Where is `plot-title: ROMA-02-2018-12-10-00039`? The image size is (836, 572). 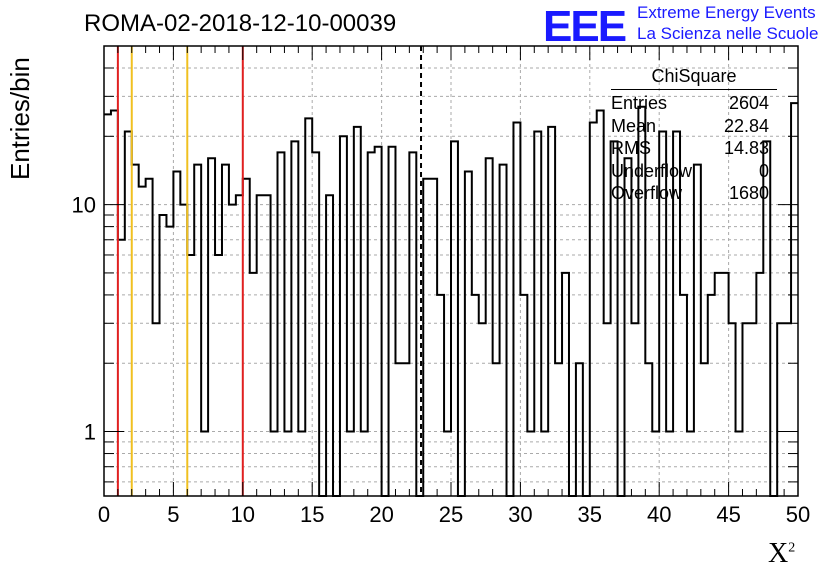 plot-title: ROMA-02-2018-12-10-00039 is located at coordinates (240, 23).